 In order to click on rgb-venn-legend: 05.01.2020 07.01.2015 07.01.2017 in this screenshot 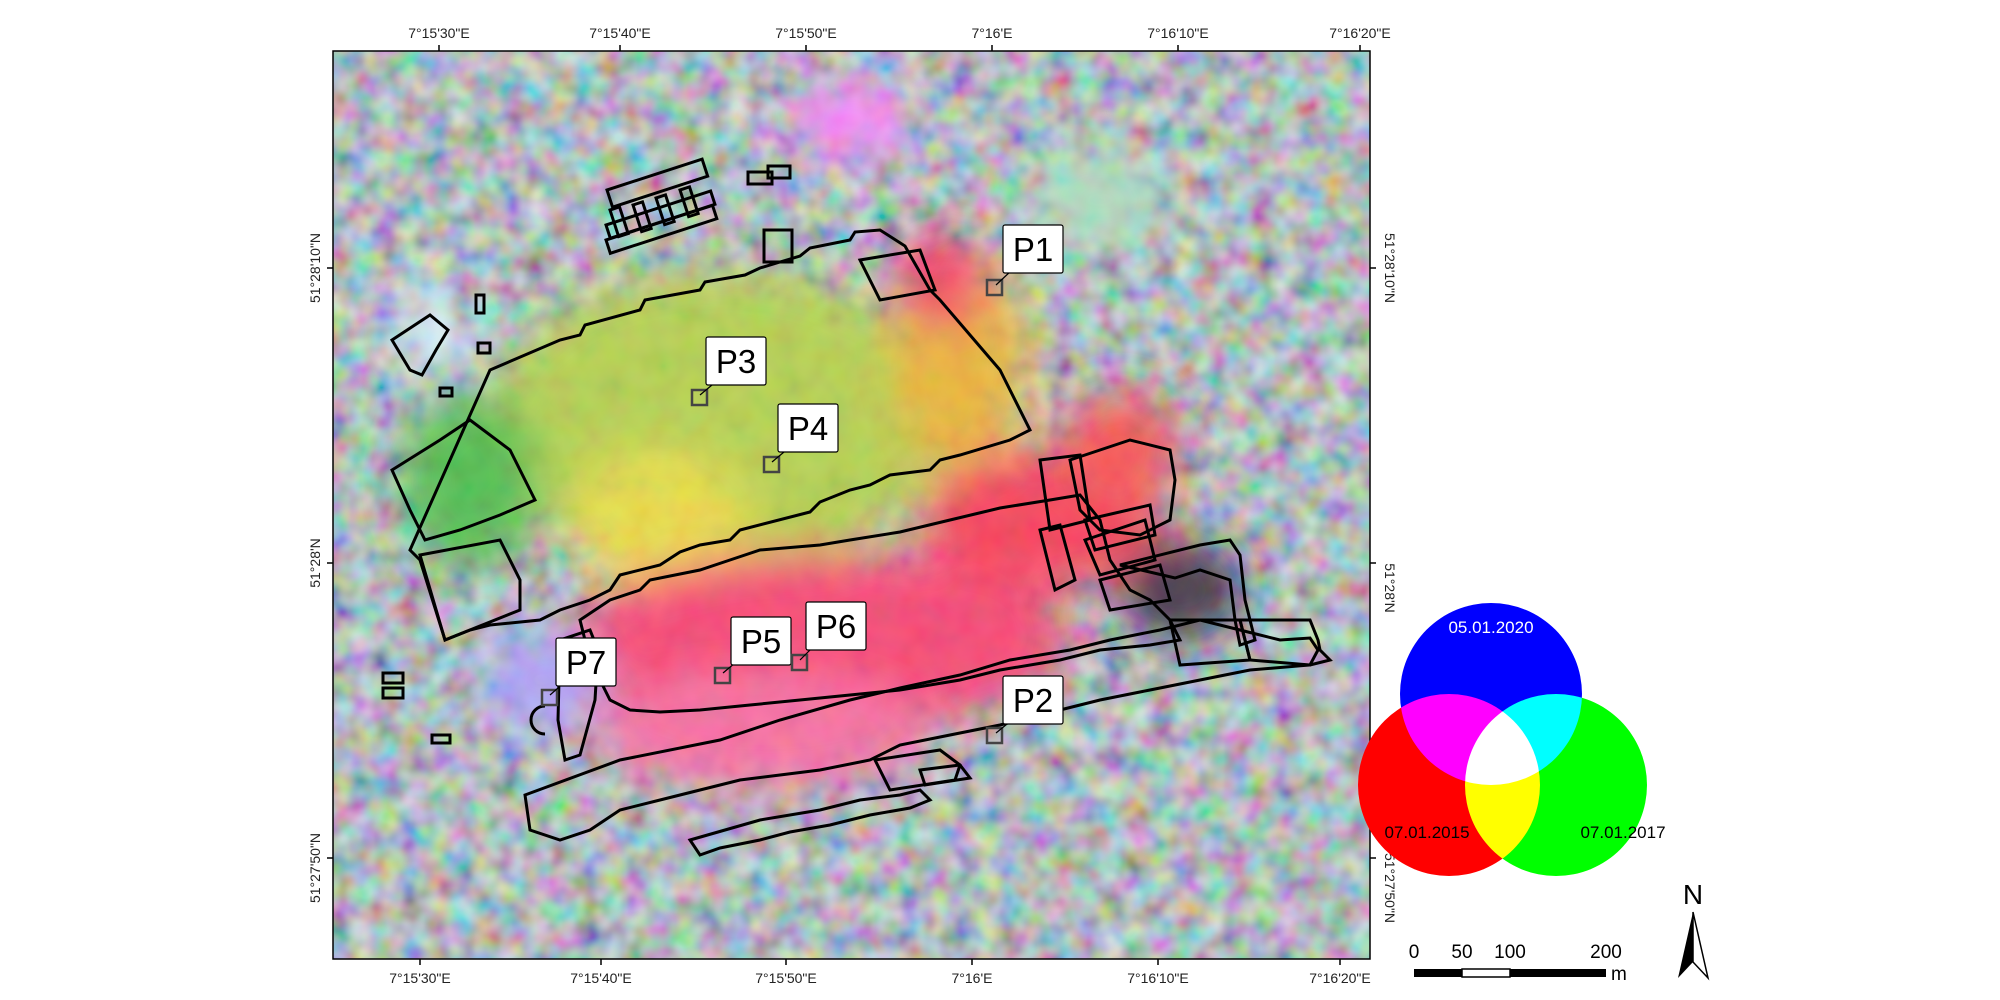, I will do `click(1512, 739)`.